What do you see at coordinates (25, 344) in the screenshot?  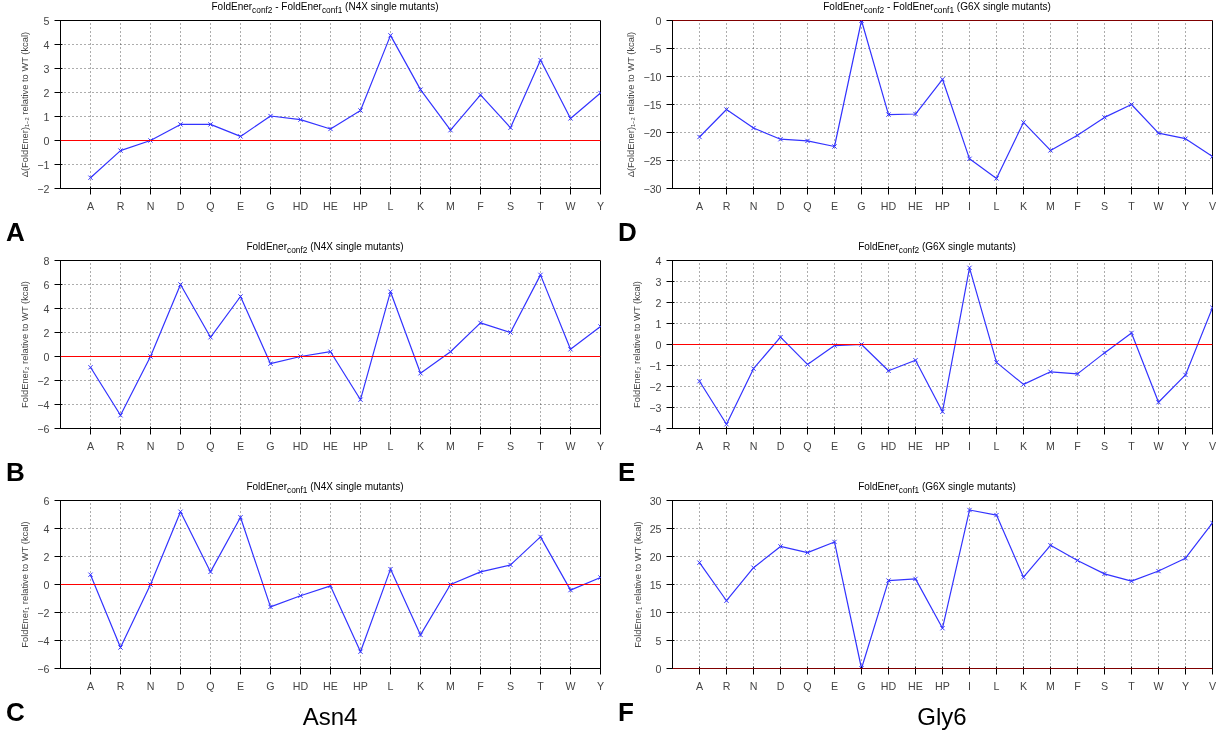 I see `y-axis-title: FoldEner₂ relative to WT (kcal)` at bounding box center [25, 344].